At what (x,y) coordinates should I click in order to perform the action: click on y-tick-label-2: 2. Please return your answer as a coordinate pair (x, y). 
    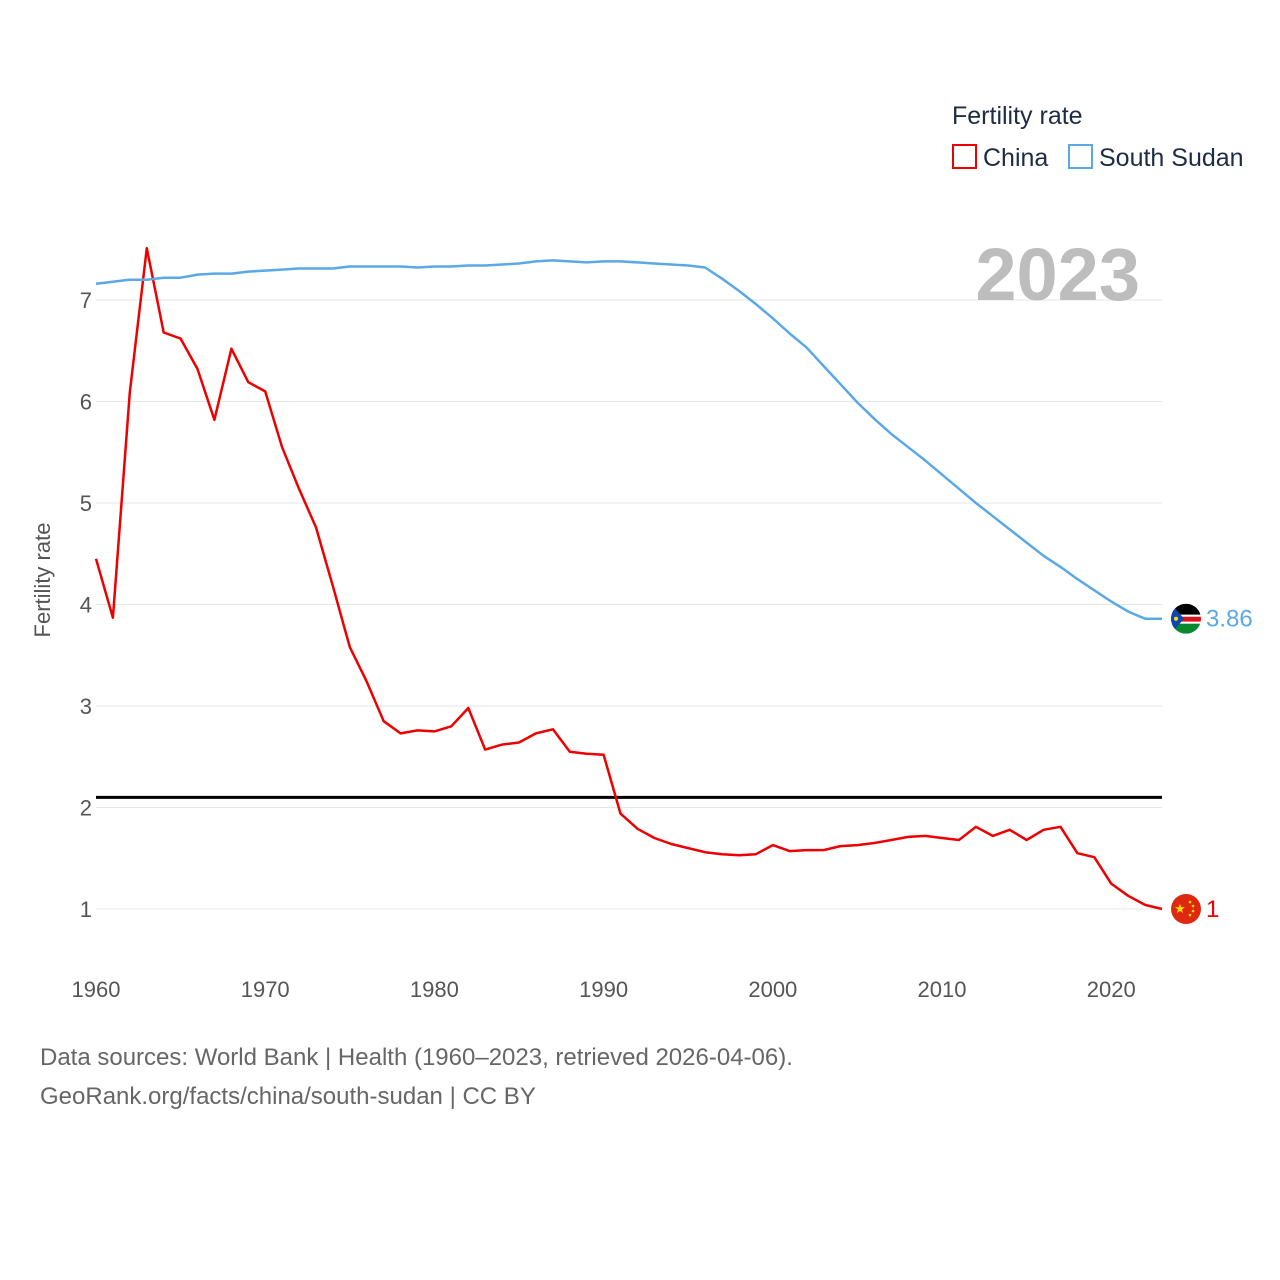
    Looking at the image, I should click on (86, 808).